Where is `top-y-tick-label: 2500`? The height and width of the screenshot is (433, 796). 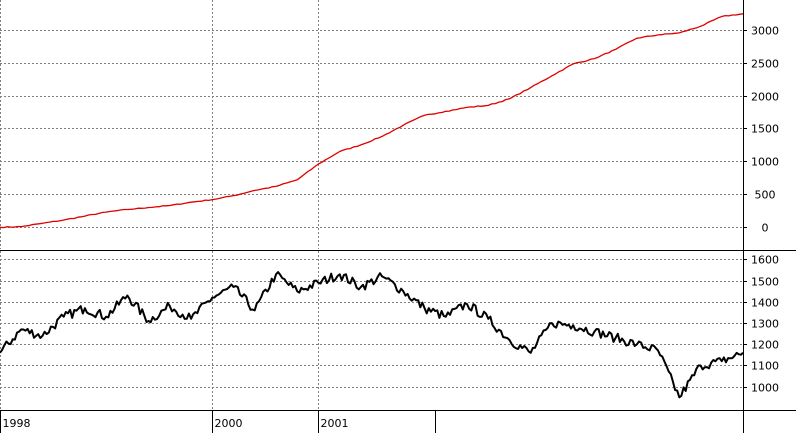
top-y-tick-label: 2500 is located at coordinates (765, 64).